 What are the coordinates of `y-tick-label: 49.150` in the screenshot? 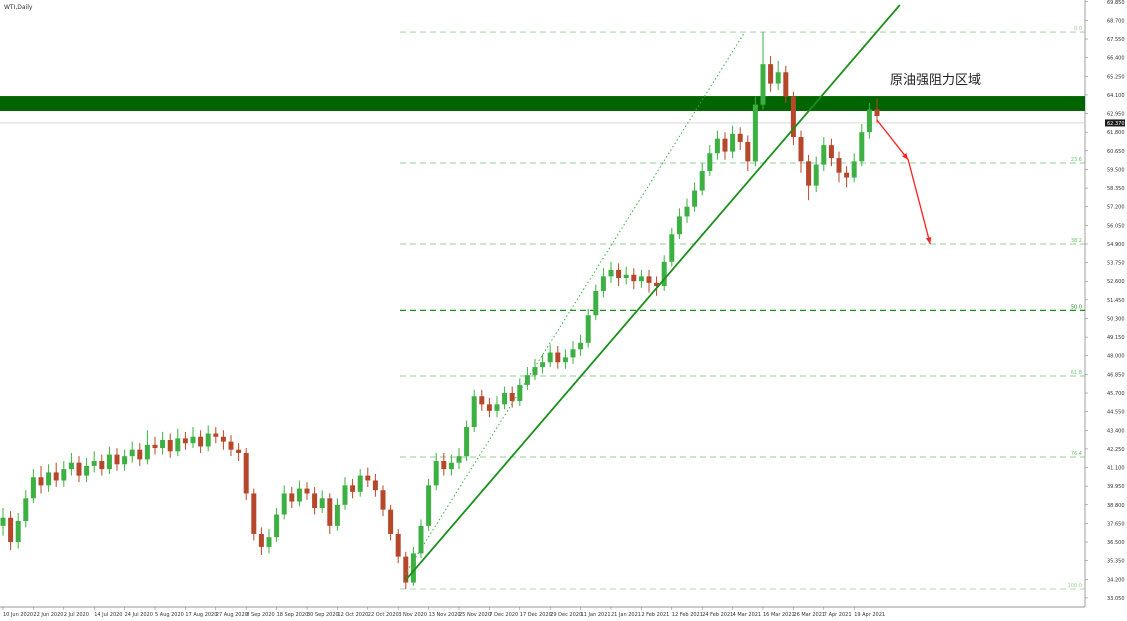 It's located at (1116, 338).